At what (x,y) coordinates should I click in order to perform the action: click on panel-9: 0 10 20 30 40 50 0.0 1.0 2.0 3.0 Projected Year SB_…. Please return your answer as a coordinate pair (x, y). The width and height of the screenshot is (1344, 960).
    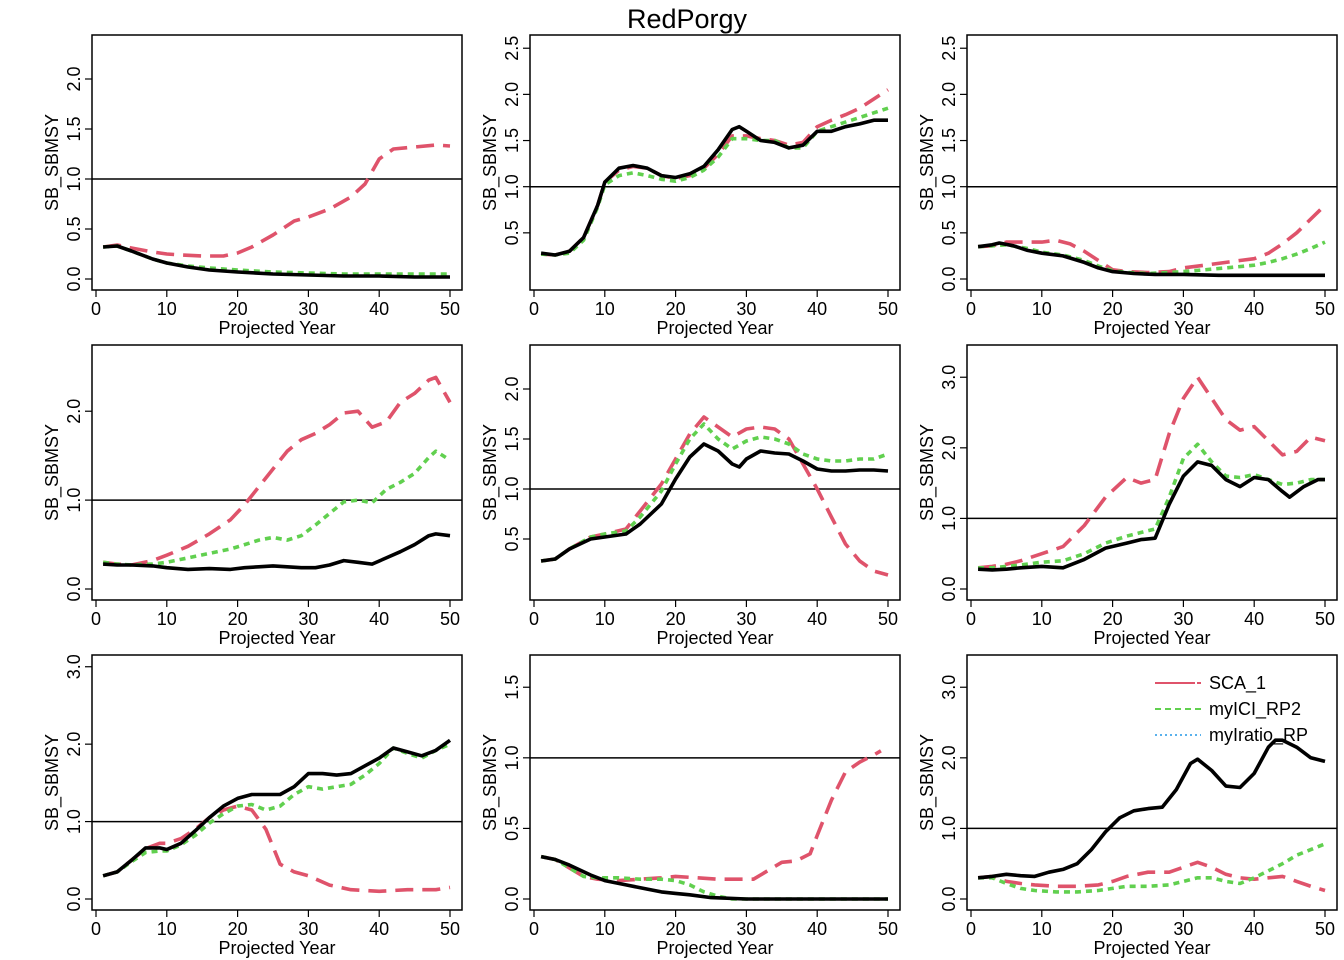
    Looking at the image, I should click on (1127, 806).